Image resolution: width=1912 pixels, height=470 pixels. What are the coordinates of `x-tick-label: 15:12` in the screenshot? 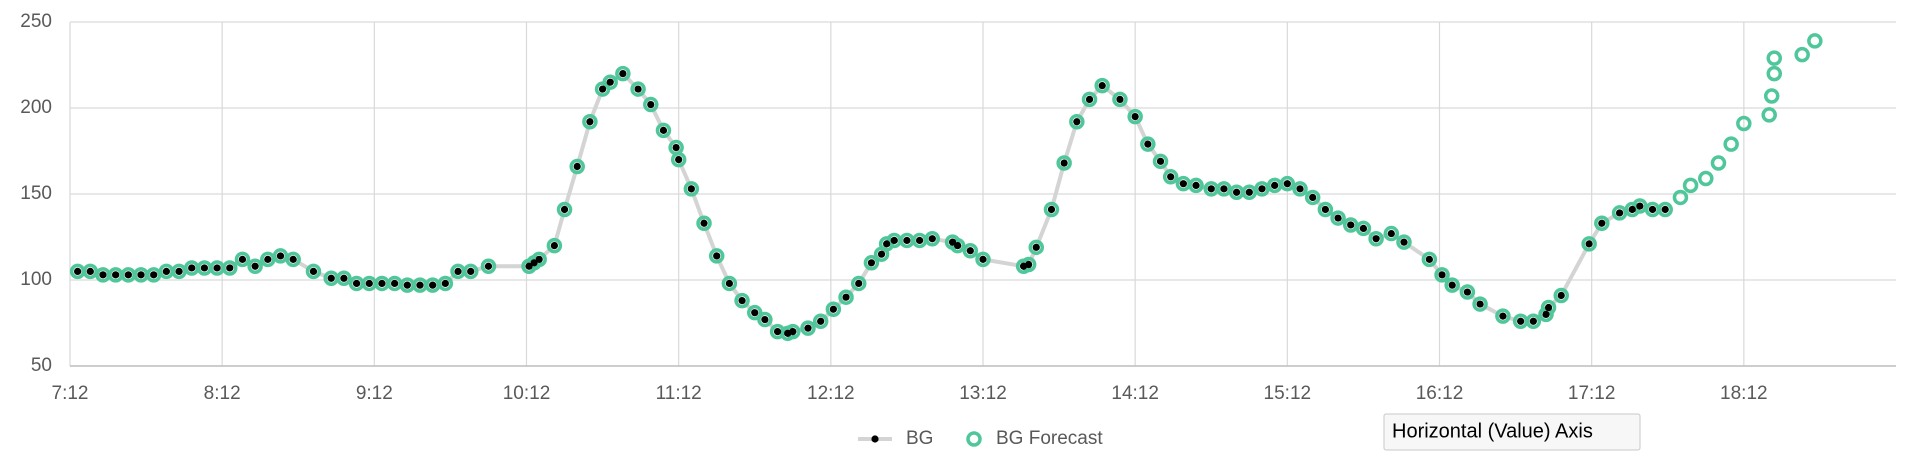 It's located at (1288, 393).